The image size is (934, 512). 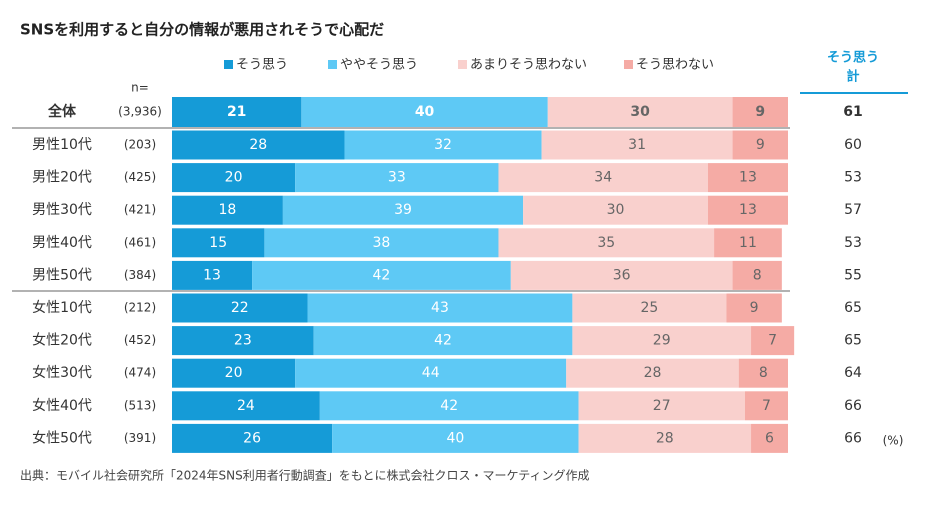 I want to click on data-label: 15, so click(x=218, y=243).